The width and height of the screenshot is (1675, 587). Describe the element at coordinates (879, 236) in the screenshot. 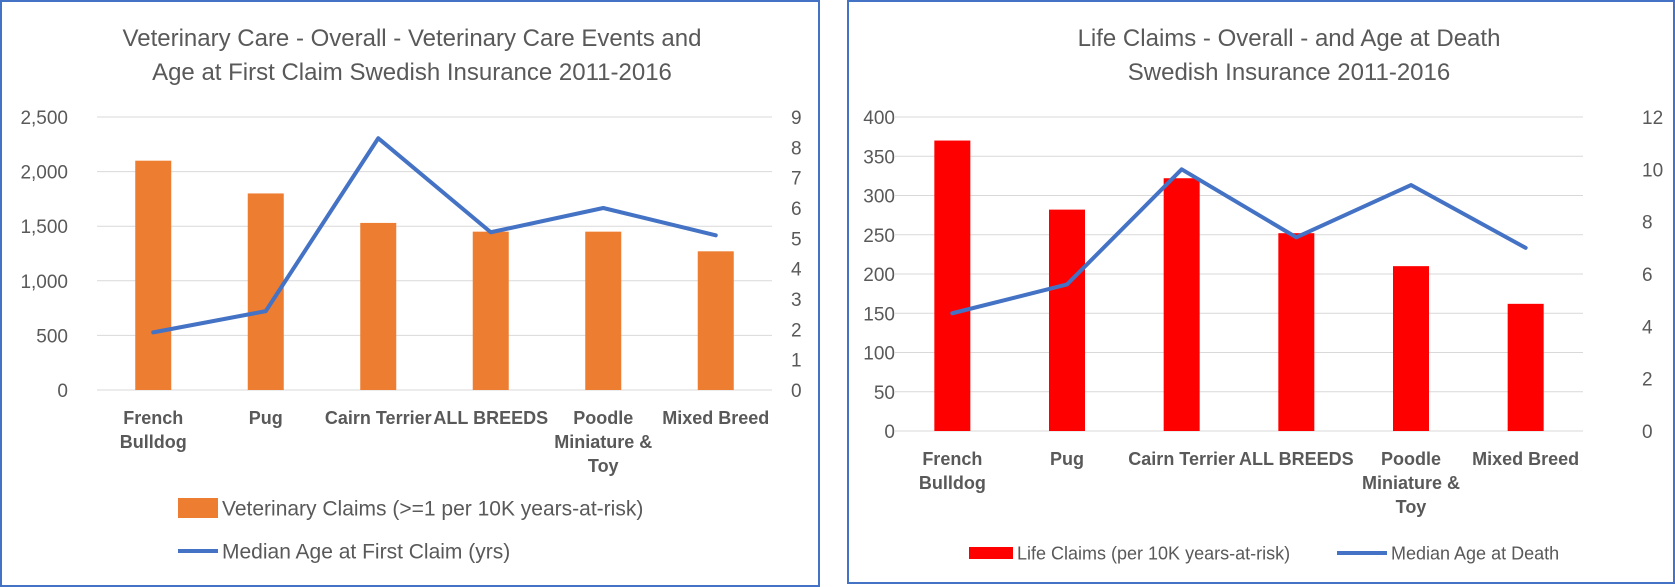

I see `y-left-tick-label: 250` at that location.